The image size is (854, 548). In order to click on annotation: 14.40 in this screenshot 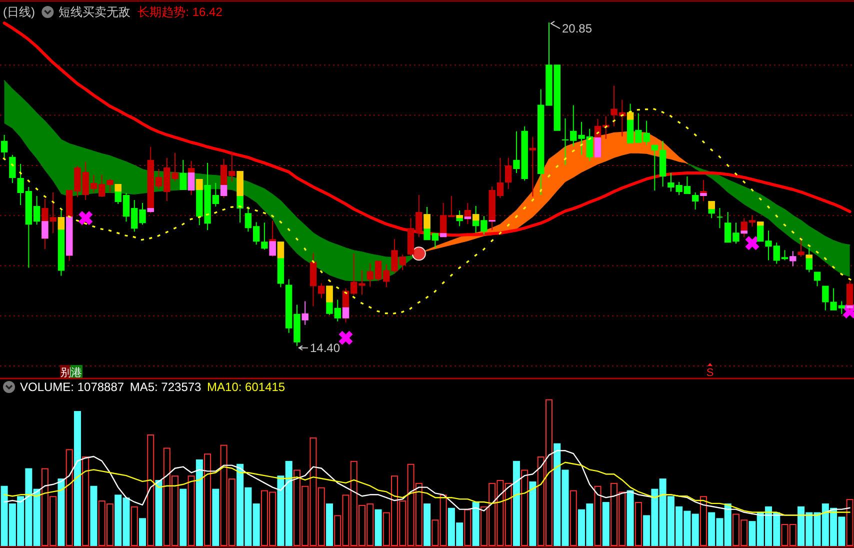, I will do `click(325, 347)`.